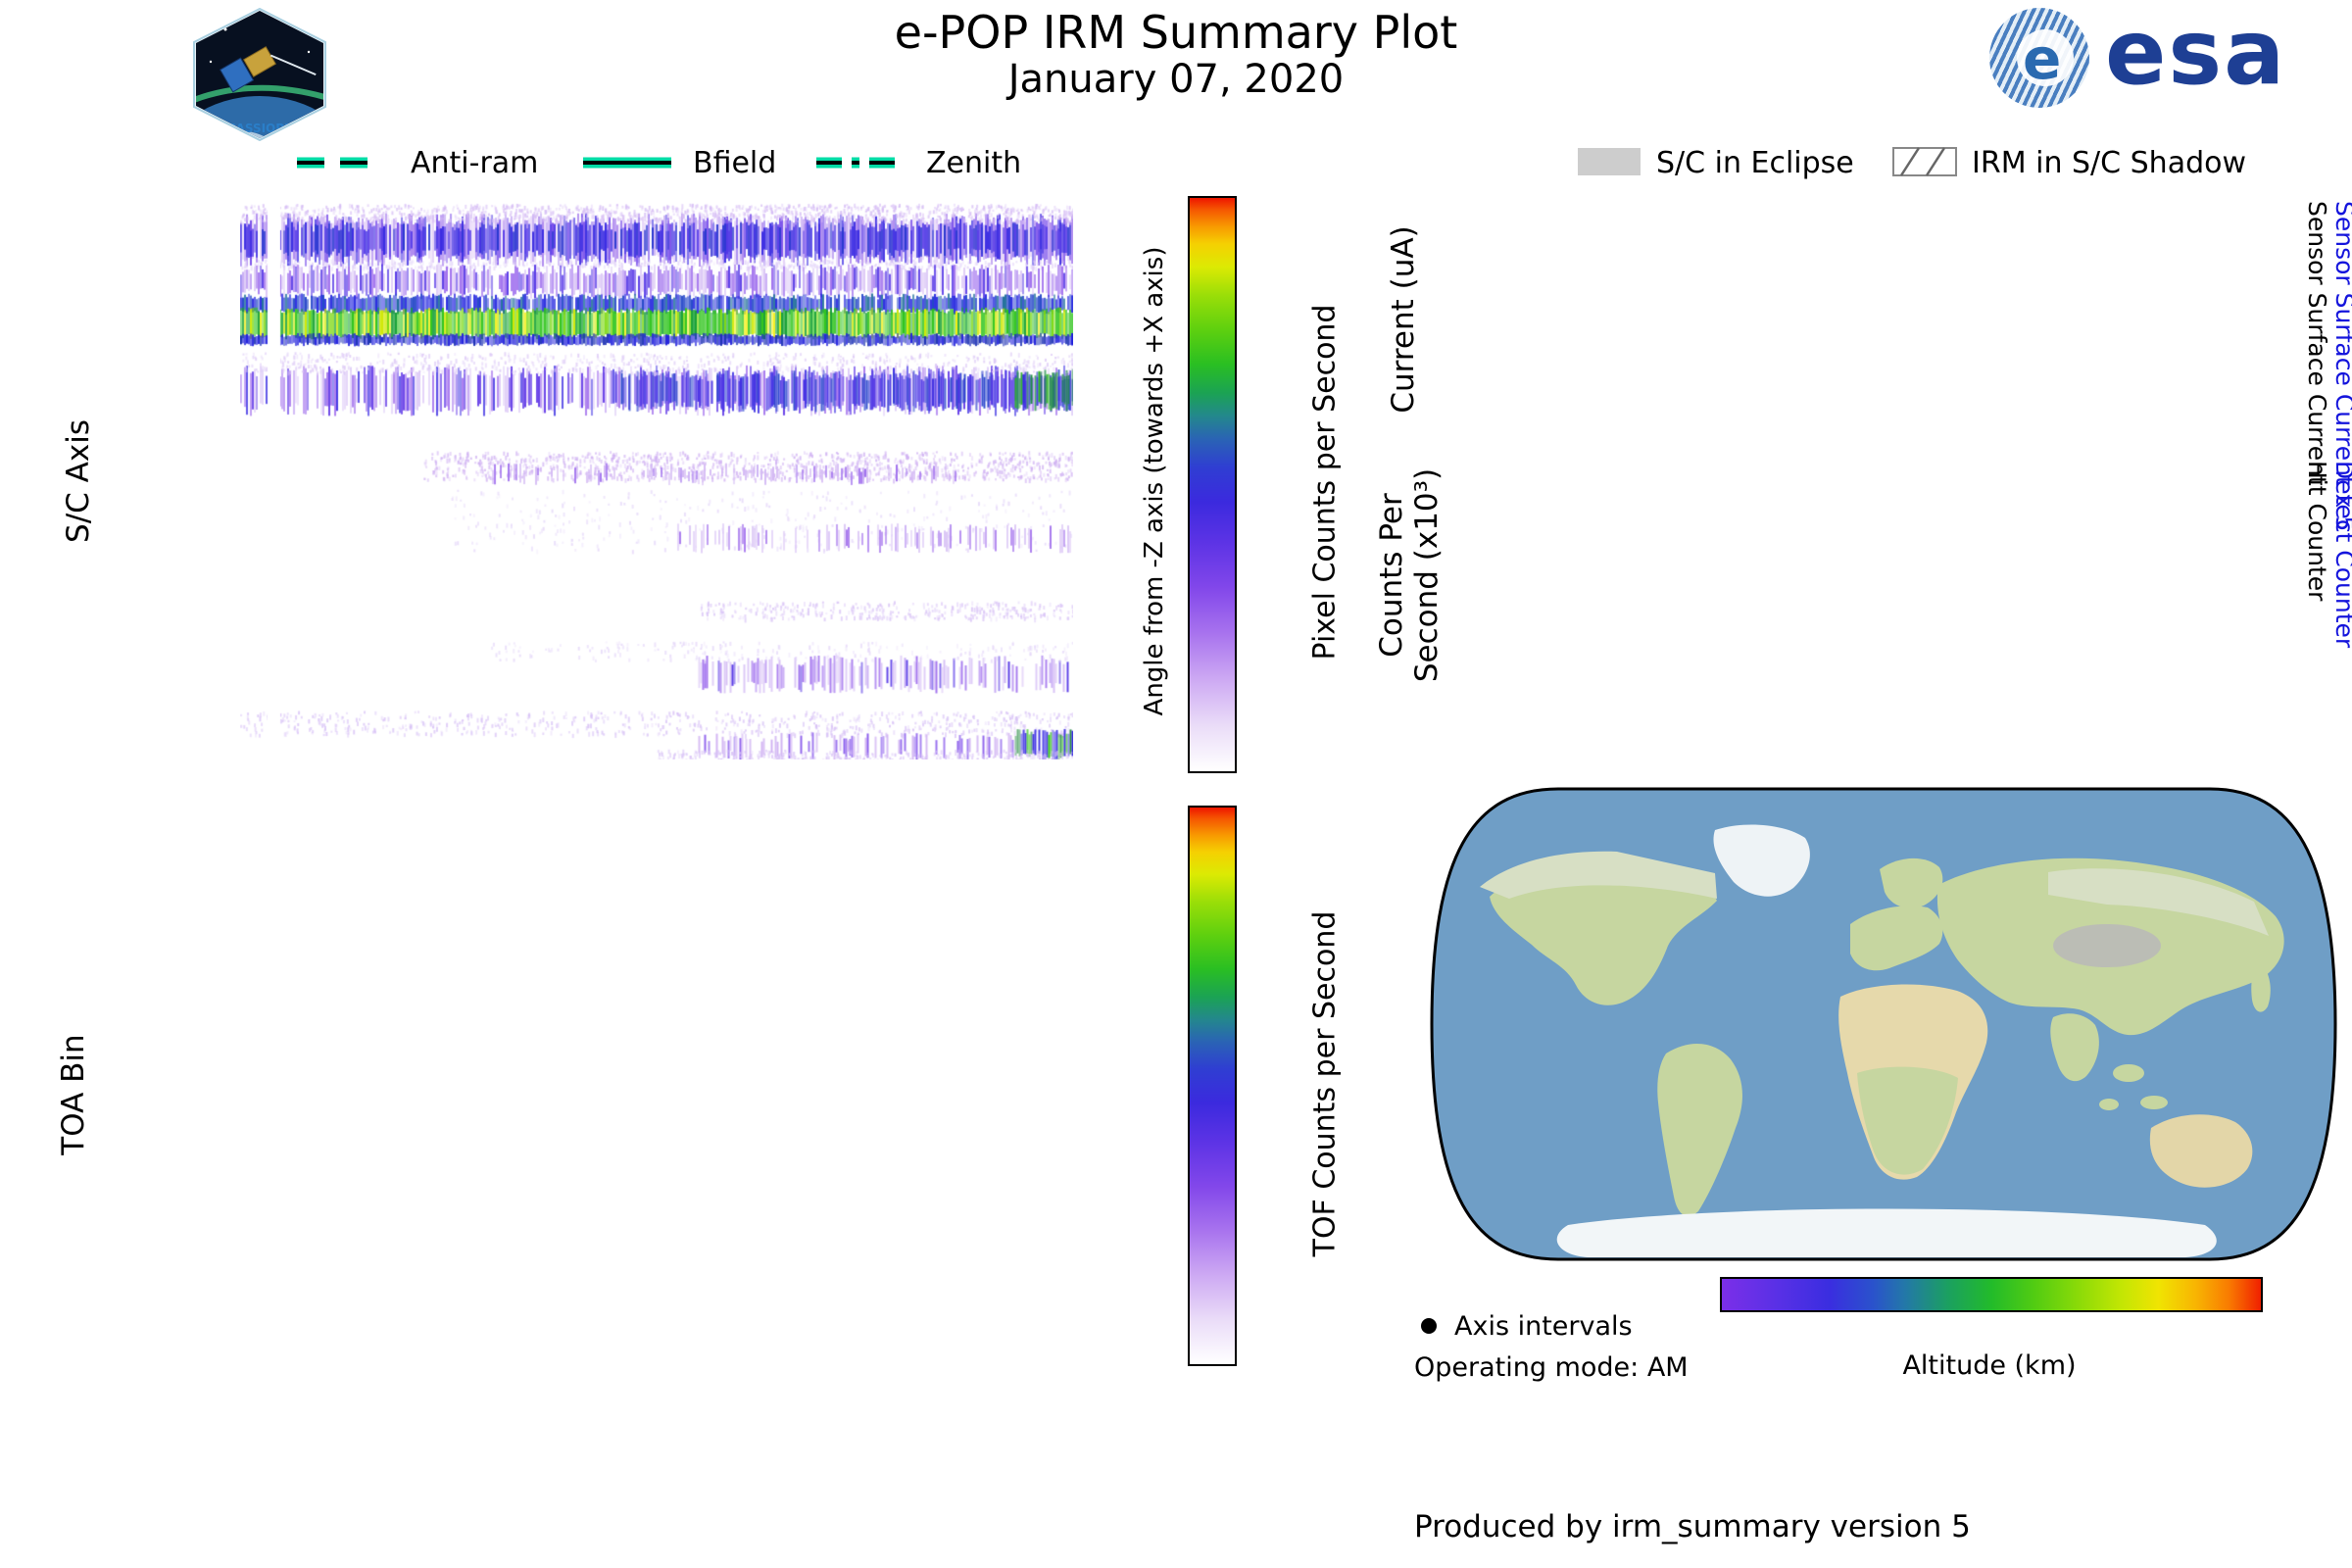  Describe the element at coordinates (1882, 1040) in the screenshot. I see `map-continents` at that location.